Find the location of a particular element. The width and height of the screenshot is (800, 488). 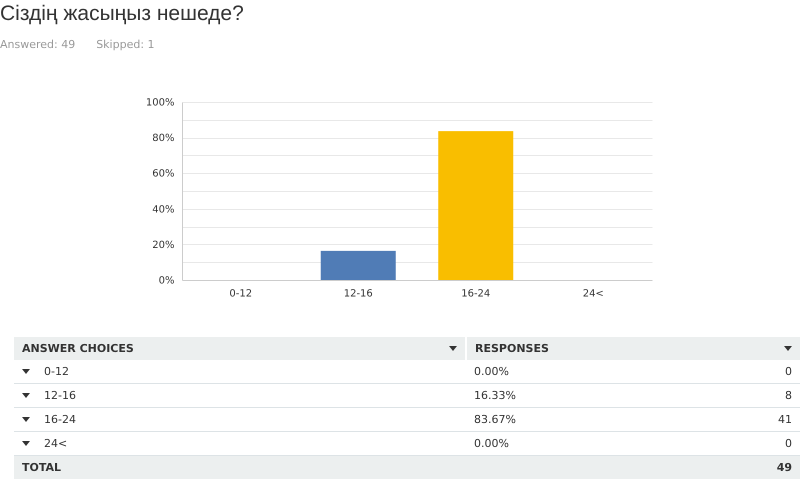

y-tick-label: 0% is located at coordinates (166, 281).